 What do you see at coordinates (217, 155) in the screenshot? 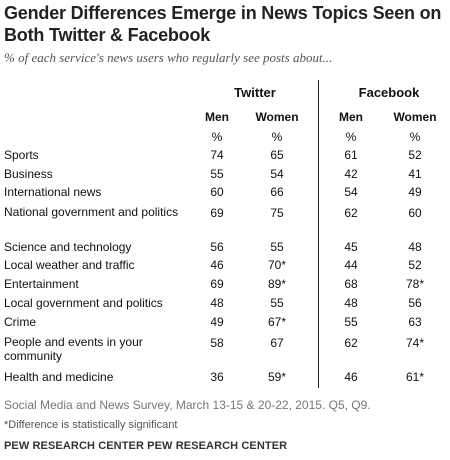
I see `table-cell: 74` at bounding box center [217, 155].